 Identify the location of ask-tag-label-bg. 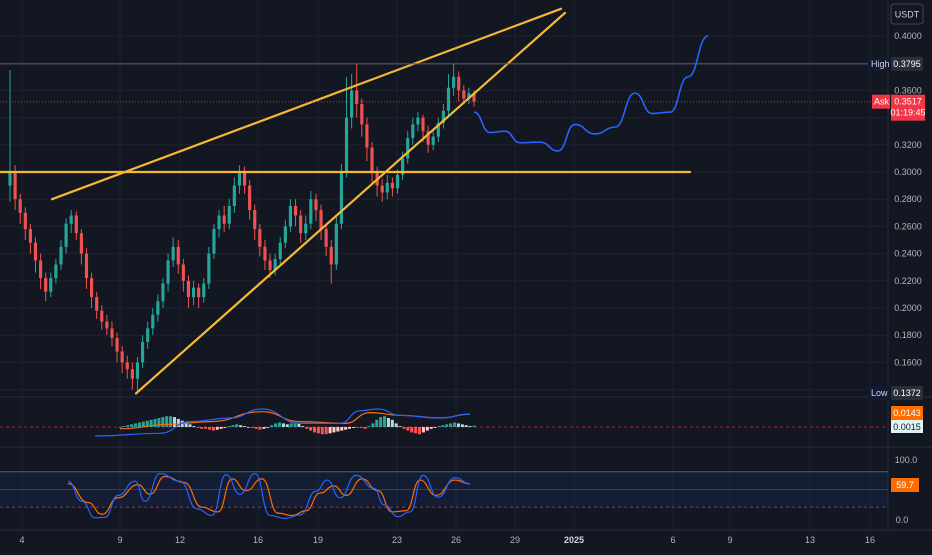
(881, 101).